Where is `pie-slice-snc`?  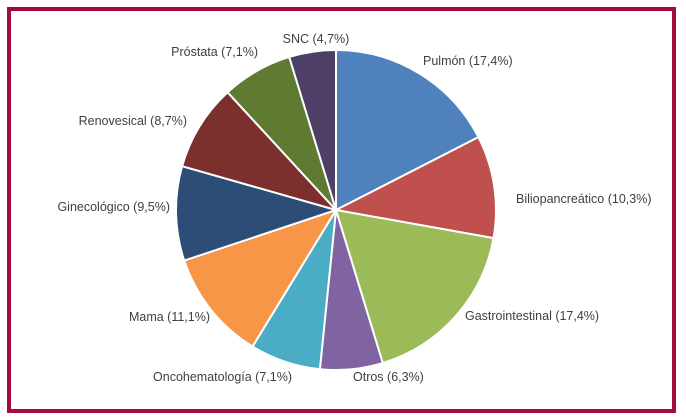
pie-slice-snc is located at coordinates (312, 130).